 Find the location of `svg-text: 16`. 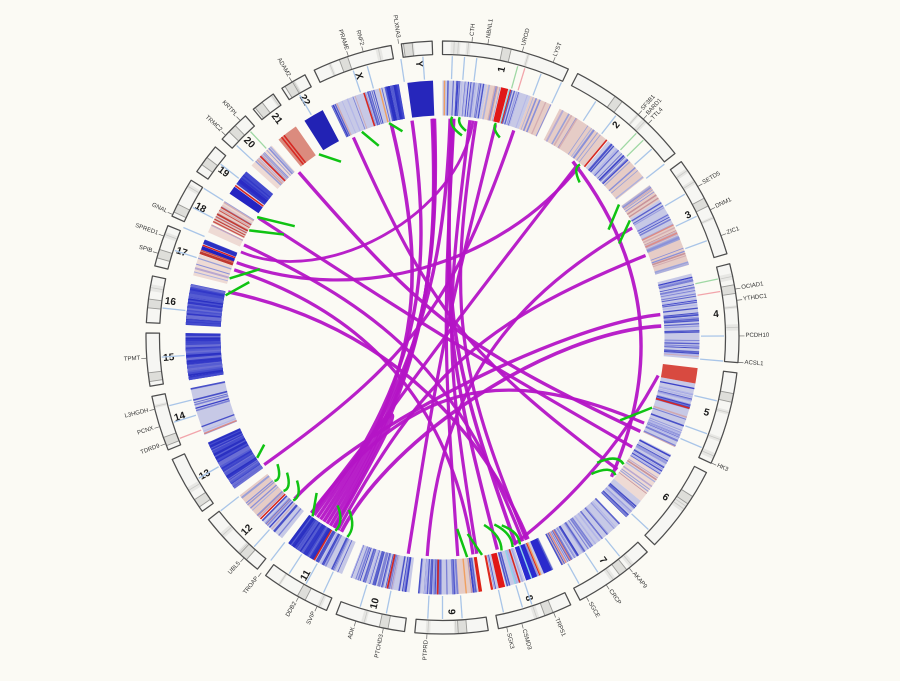

svg-text: 16 is located at coordinates (170, 302).